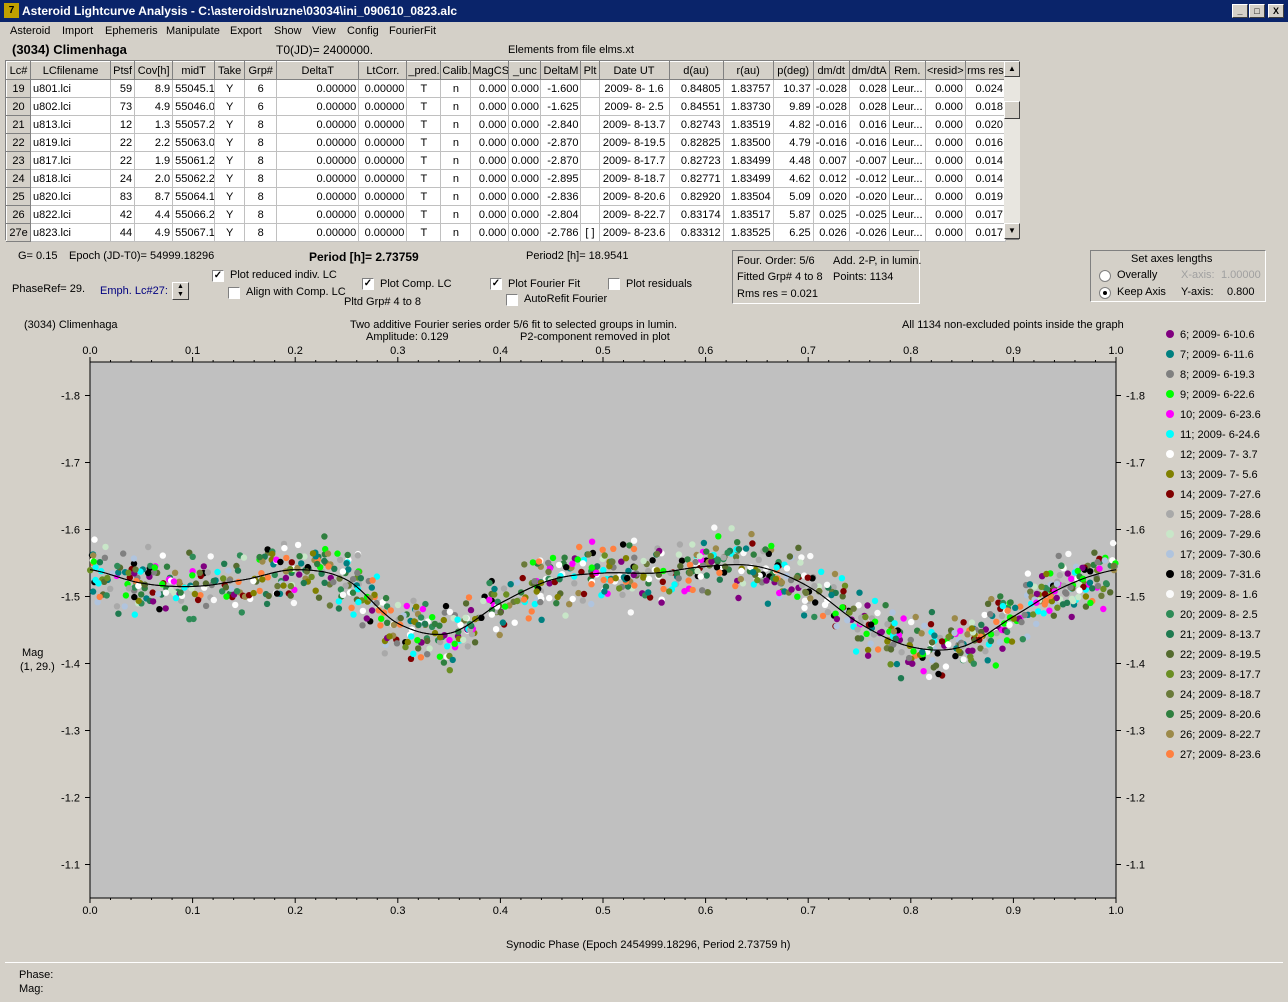  What do you see at coordinates (831, 214) in the screenshot?
I see `table-cell: 0.025` at bounding box center [831, 214].